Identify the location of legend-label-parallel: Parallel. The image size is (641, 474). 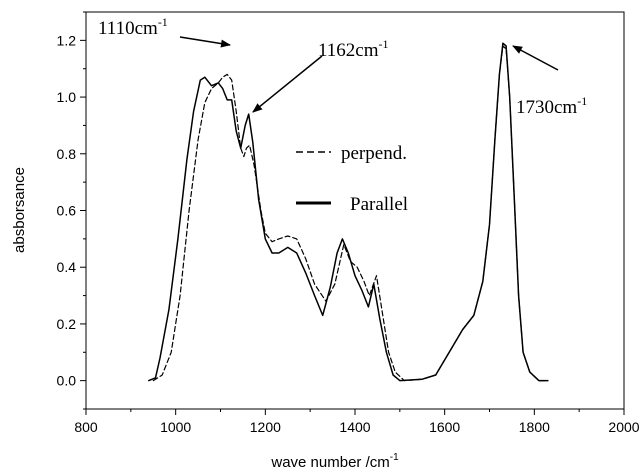
(379, 204).